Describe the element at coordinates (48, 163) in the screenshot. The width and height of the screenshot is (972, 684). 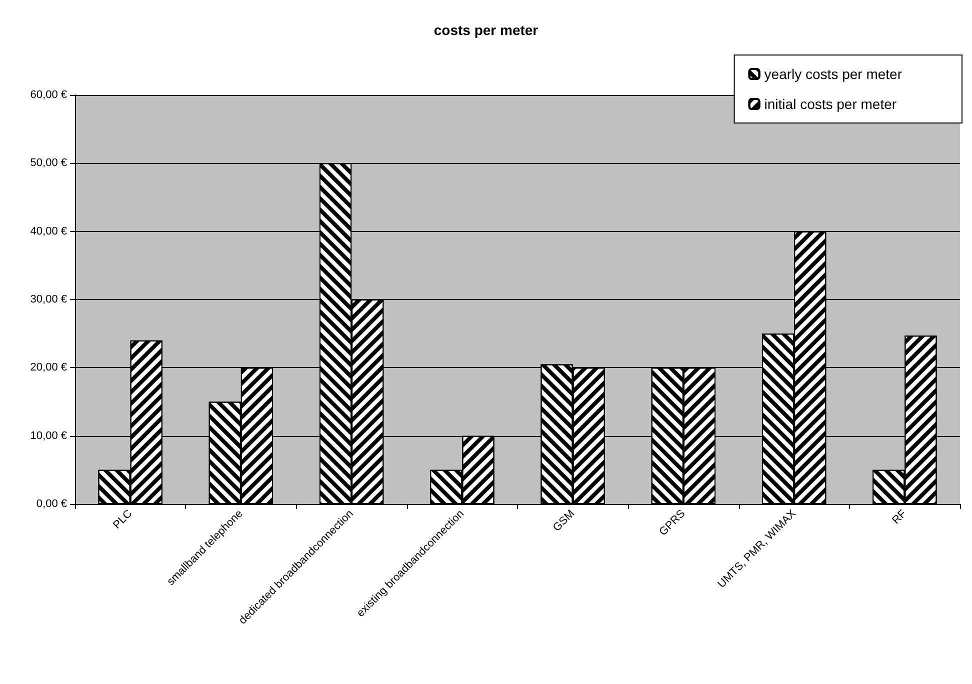
I see `y-tick-label: 50,00 €` at that location.